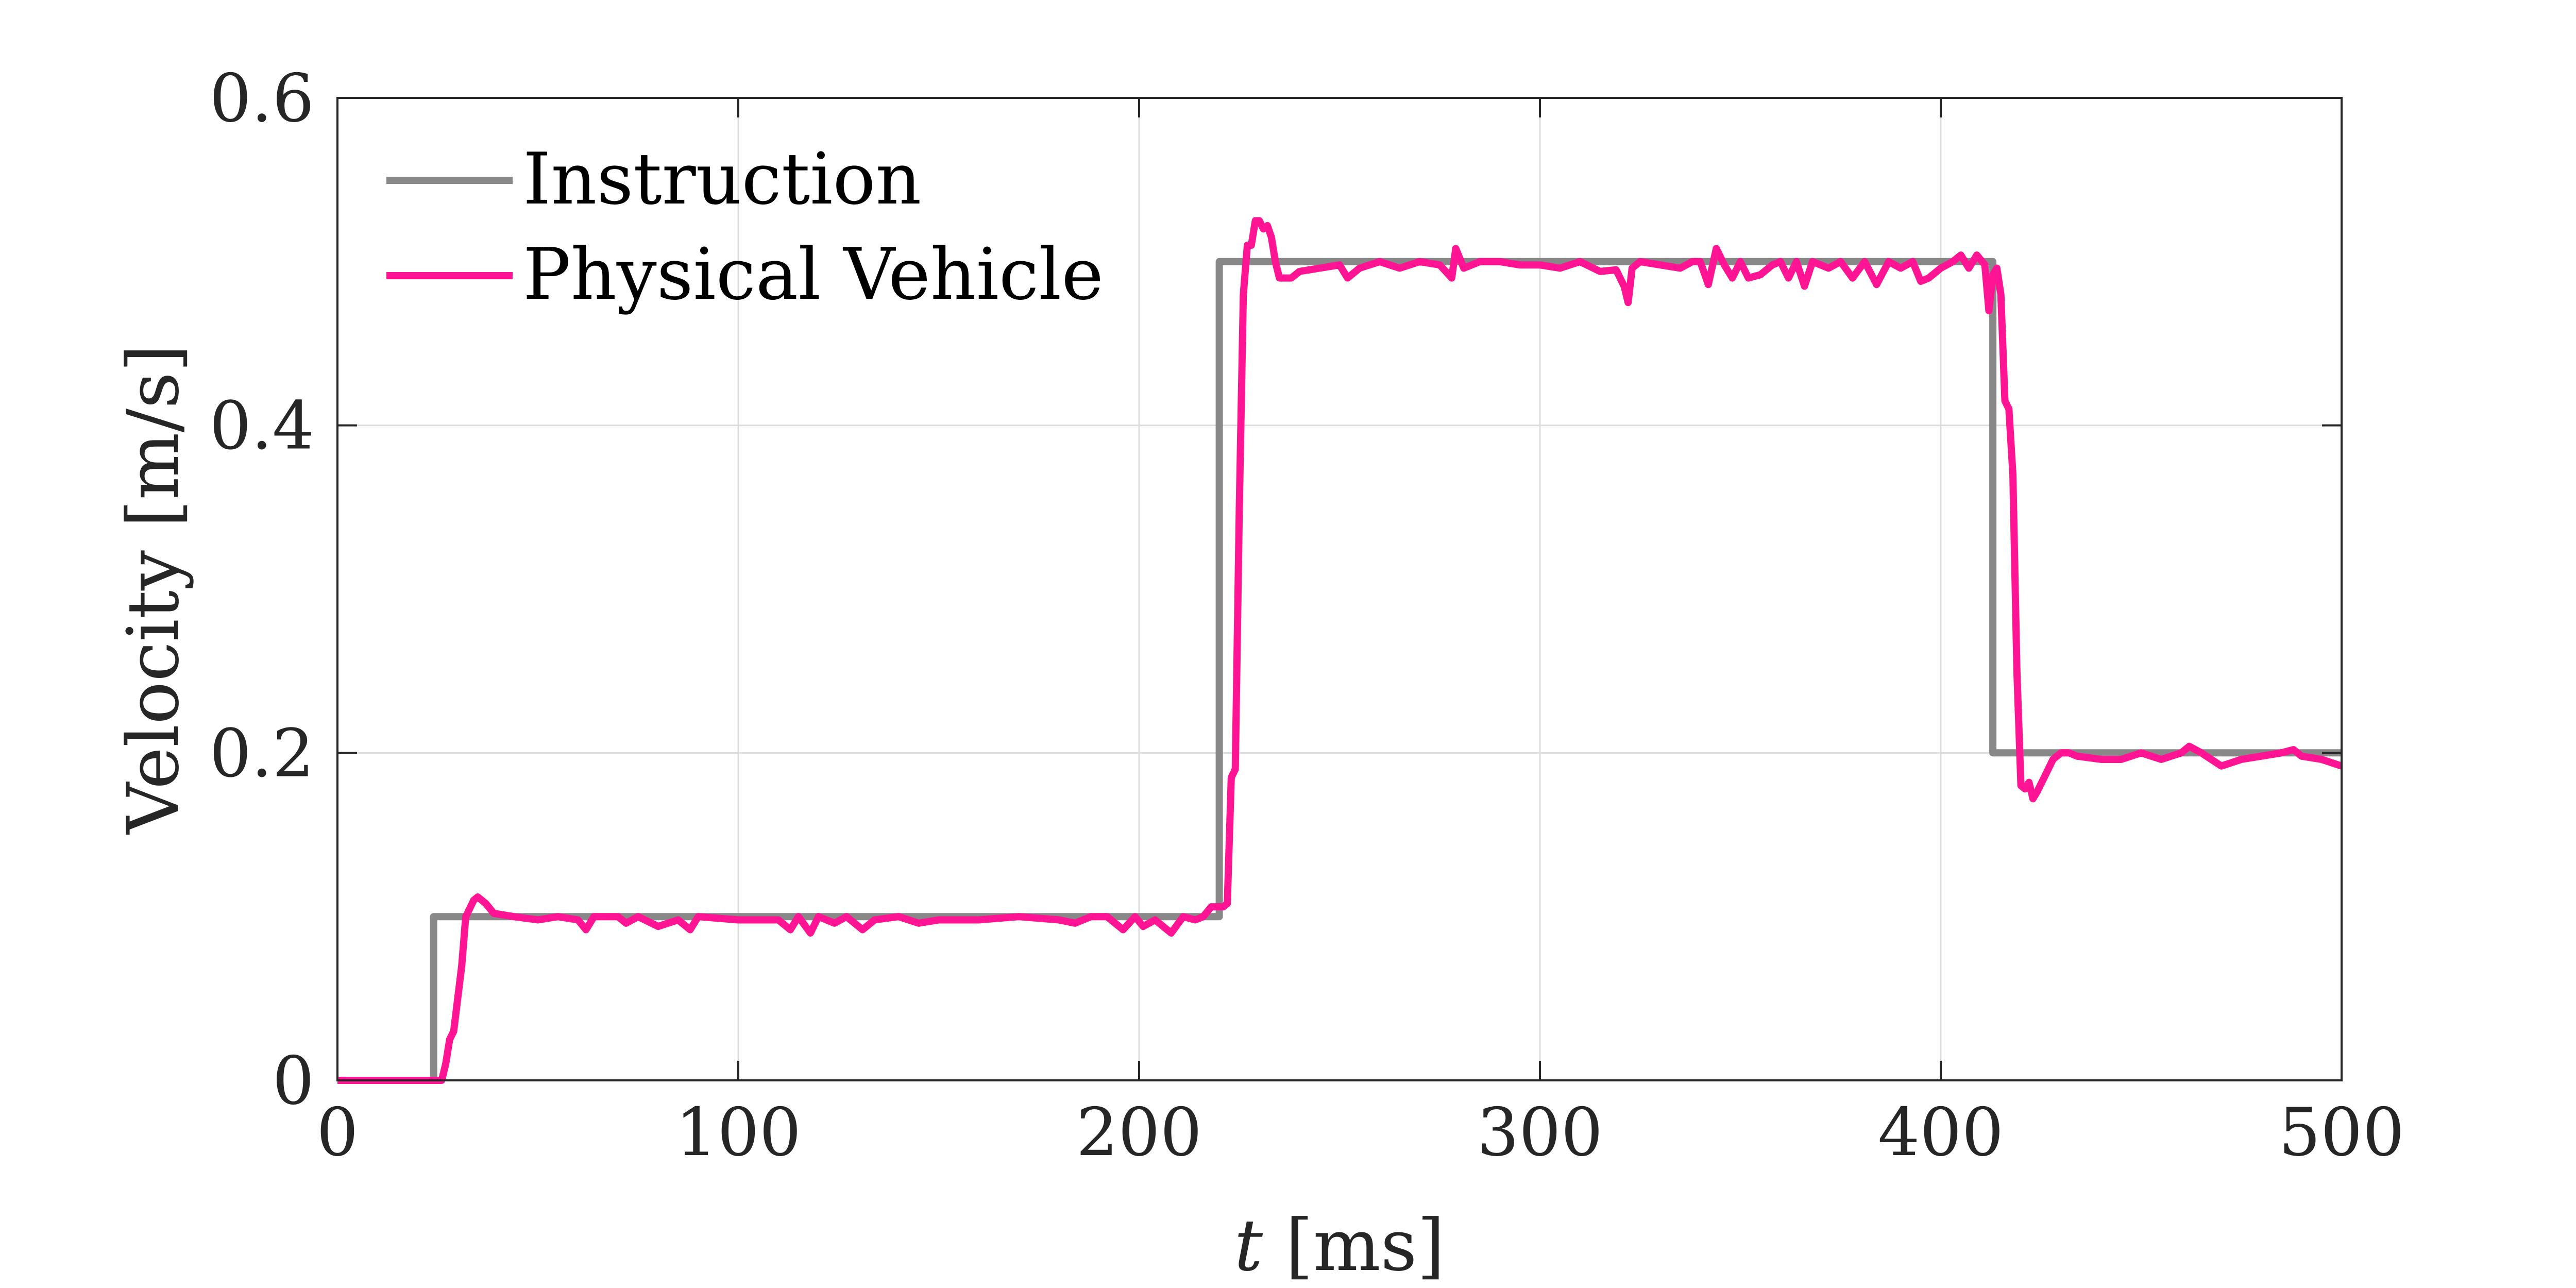 This screenshot has width=2576, height=1288. Describe the element at coordinates (745, 227) in the screenshot. I see `legend: Instruction Physical Vehicle` at that location.